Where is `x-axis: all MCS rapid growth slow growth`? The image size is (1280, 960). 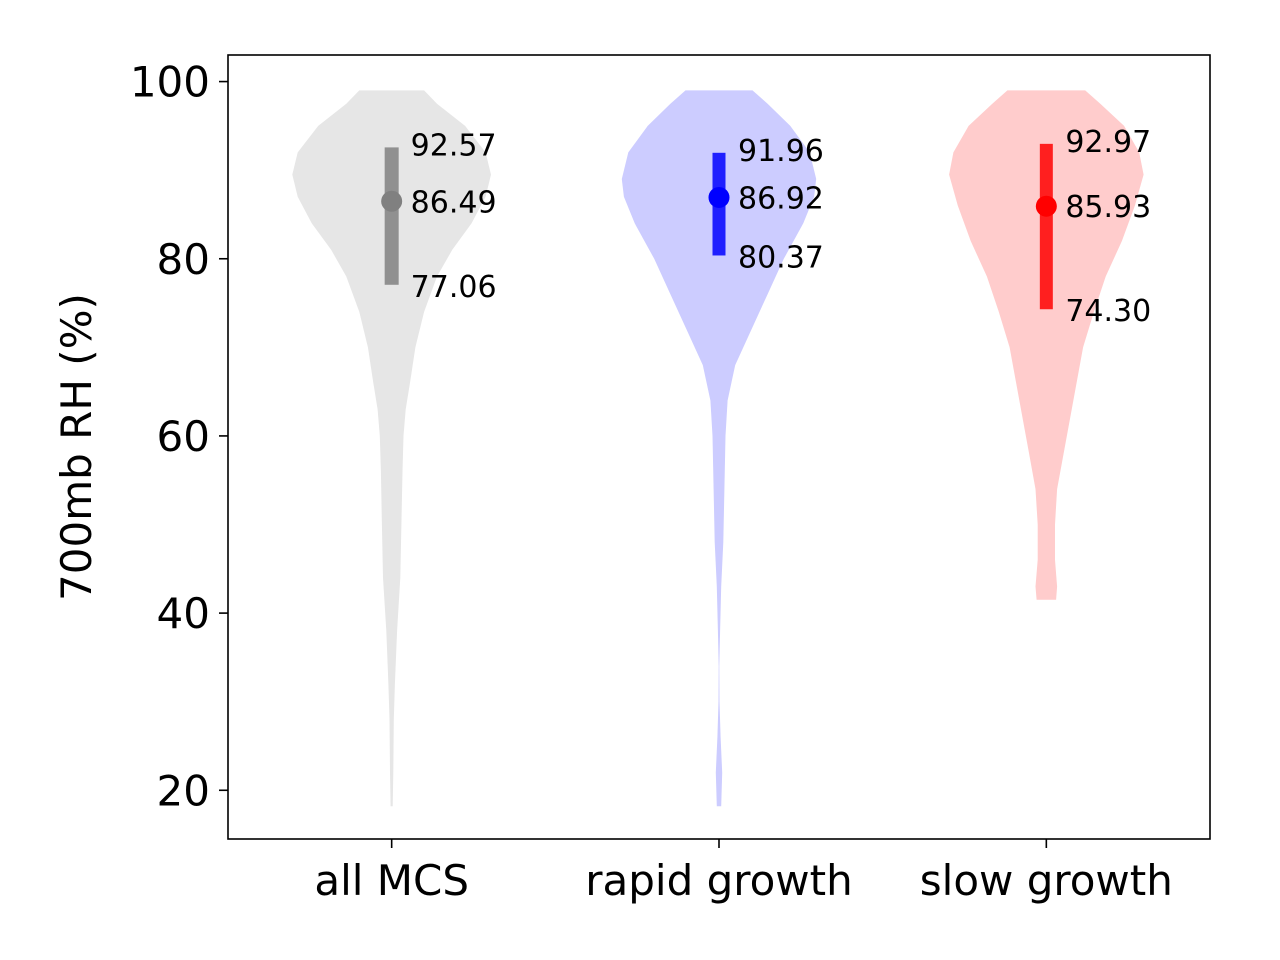
x-axis: all MCS rapid growth slow growth is located at coordinates (743, 872).